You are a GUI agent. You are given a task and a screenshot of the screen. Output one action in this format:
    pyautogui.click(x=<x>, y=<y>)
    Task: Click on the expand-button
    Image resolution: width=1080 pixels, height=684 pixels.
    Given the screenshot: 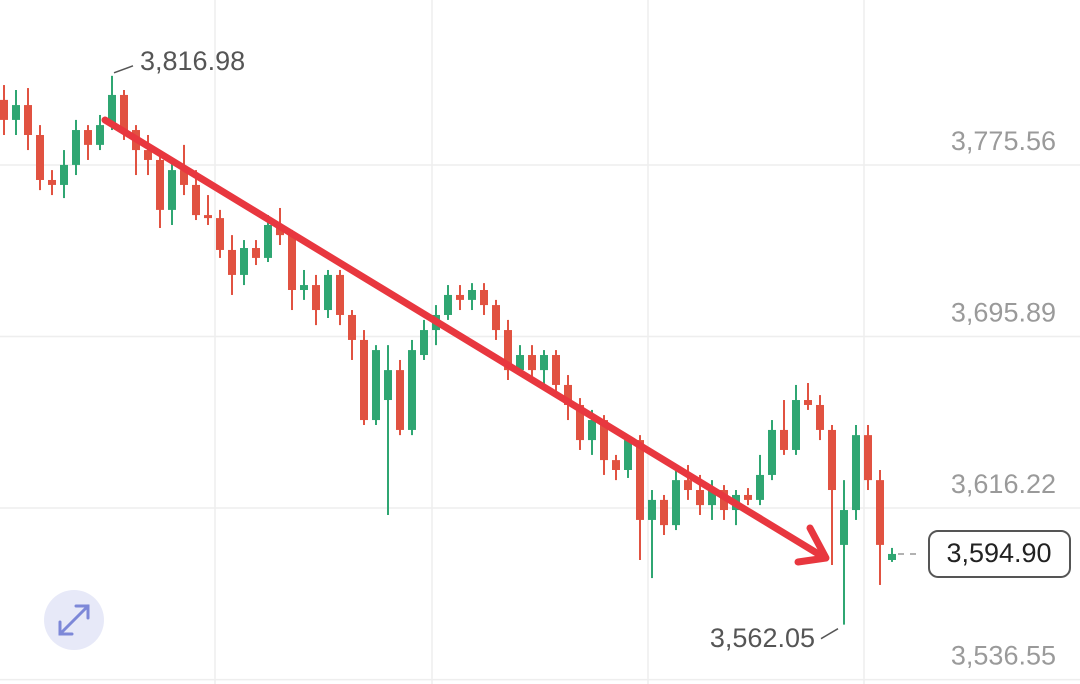 What is the action you would take?
    pyautogui.click(x=74, y=620)
    